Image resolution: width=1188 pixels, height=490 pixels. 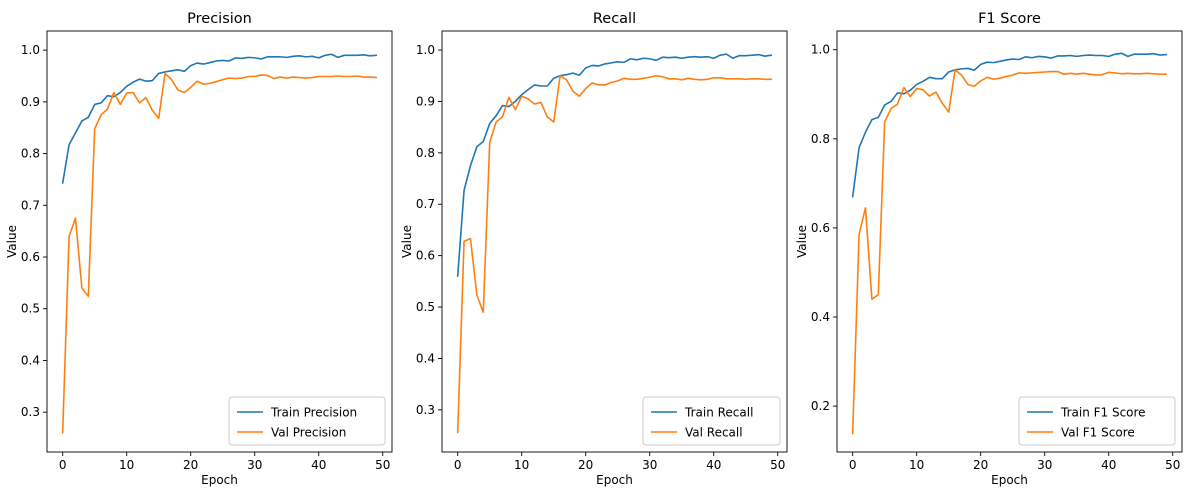 What do you see at coordinates (313, 413) in the screenshot?
I see `legend-label: Train Precision` at bounding box center [313, 413].